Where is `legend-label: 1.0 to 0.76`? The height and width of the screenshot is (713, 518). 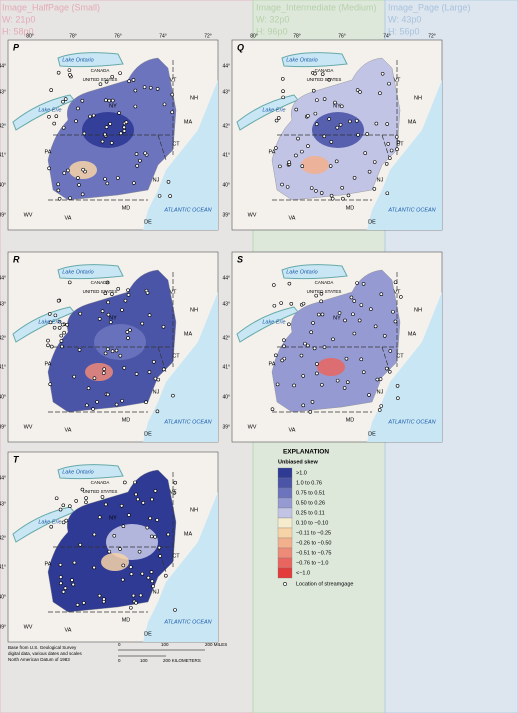 legend-label: 1.0 to 0.76 is located at coordinates (309, 483).